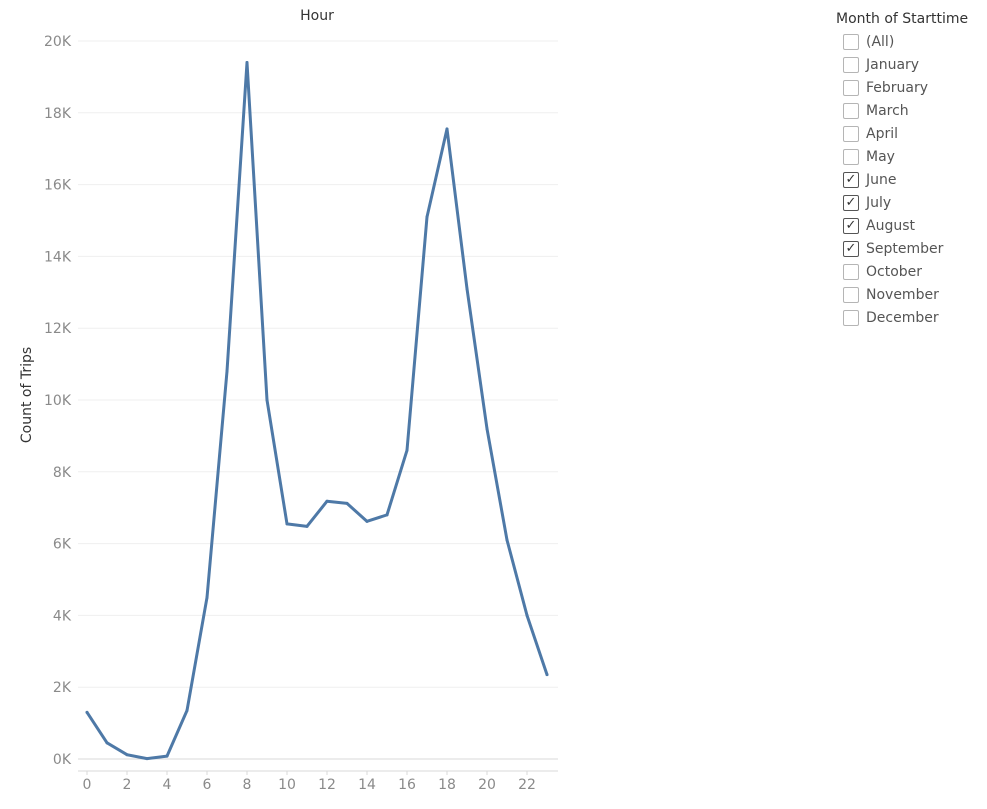 This screenshot has width=987, height=809. I want to click on filter-item-december: December, so click(911, 317).